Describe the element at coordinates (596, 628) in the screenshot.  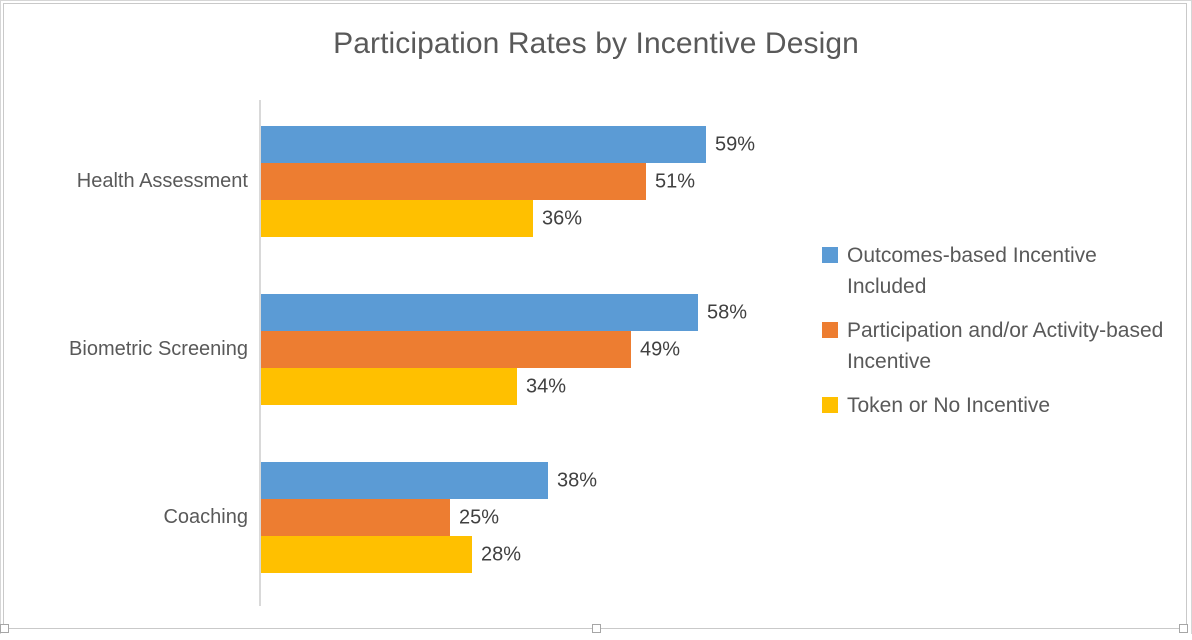
I see `resize-handle-bottom-center` at that location.